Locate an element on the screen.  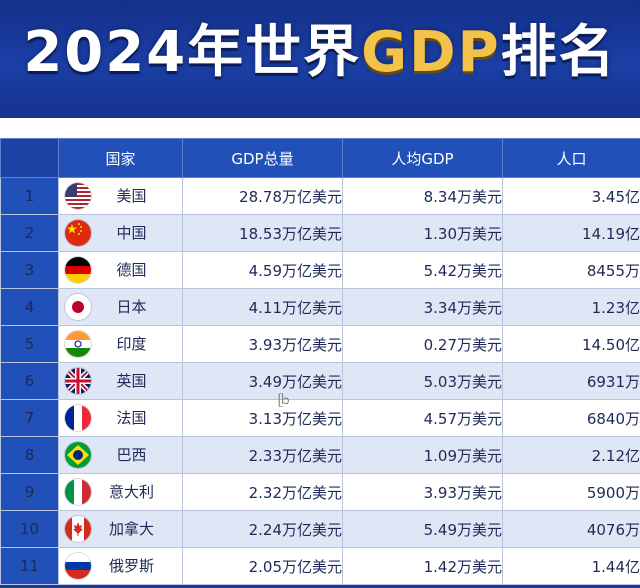
france-flag-icon is located at coordinates (78, 418).